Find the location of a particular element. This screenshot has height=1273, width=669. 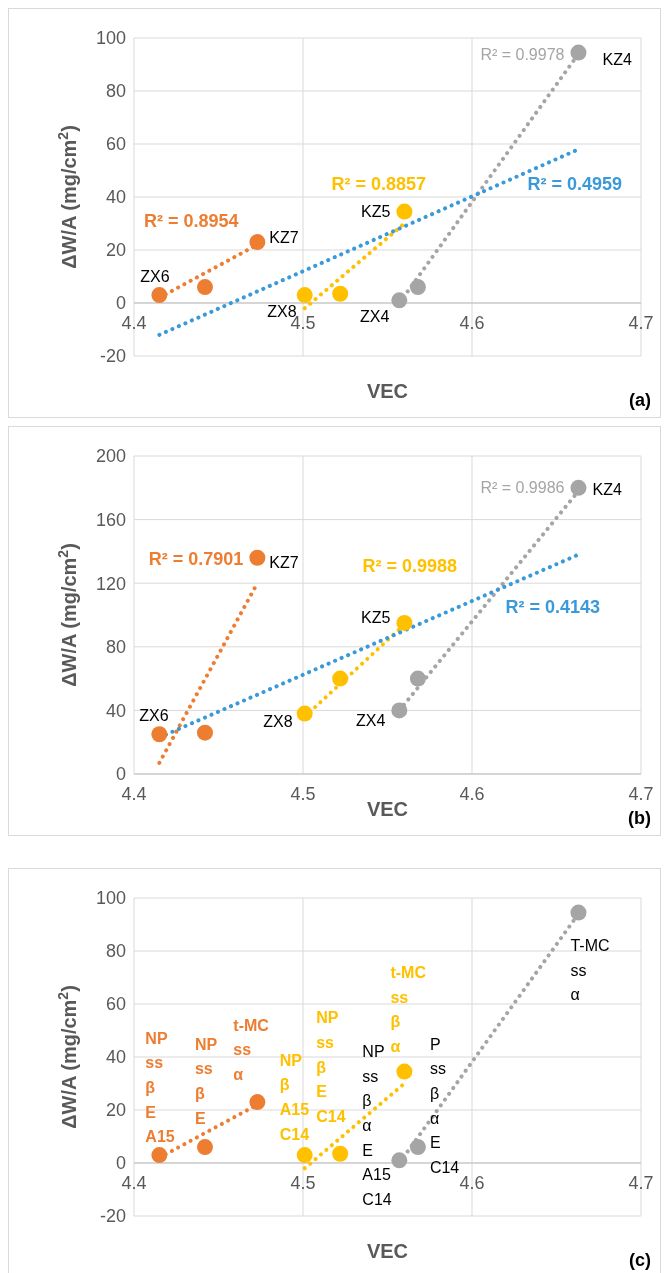

annotation: NP β A15 C14 is located at coordinates (294, 1097).